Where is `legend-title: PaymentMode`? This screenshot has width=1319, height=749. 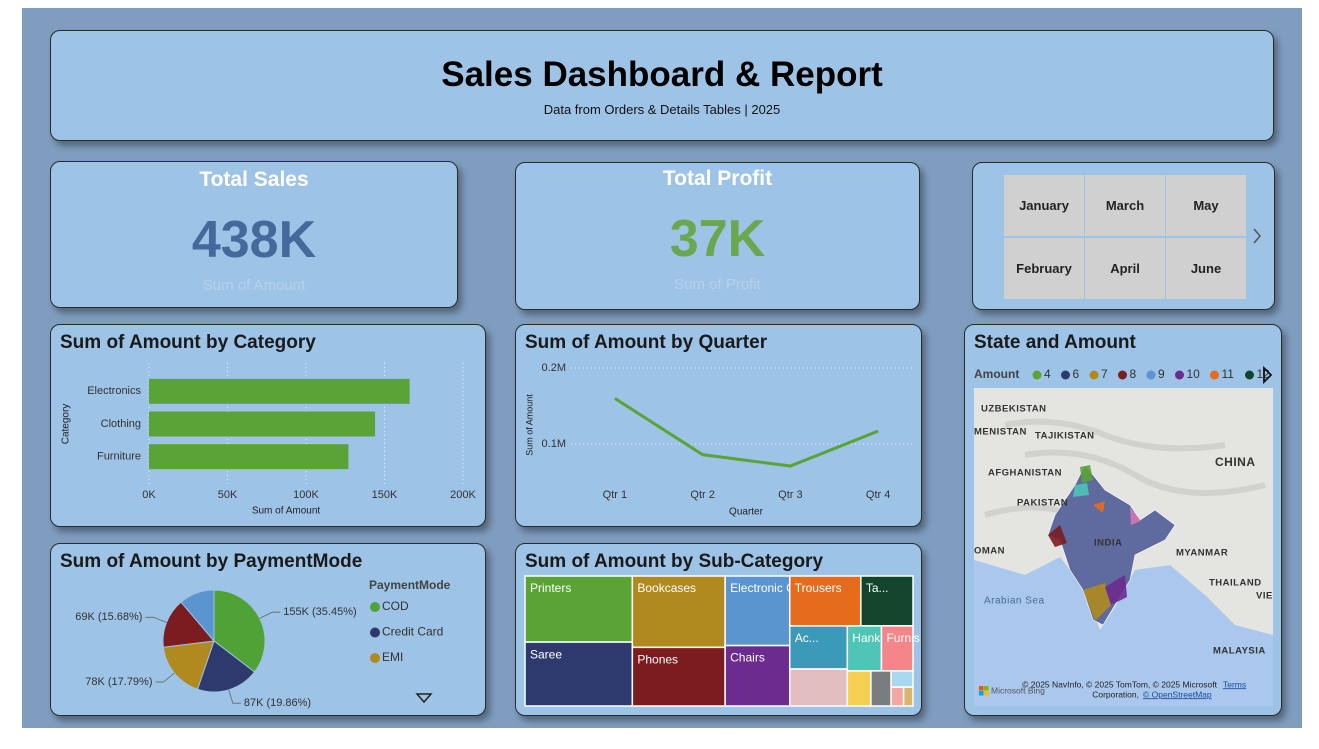
legend-title: PaymentMode is located at coordinates (410, 585).